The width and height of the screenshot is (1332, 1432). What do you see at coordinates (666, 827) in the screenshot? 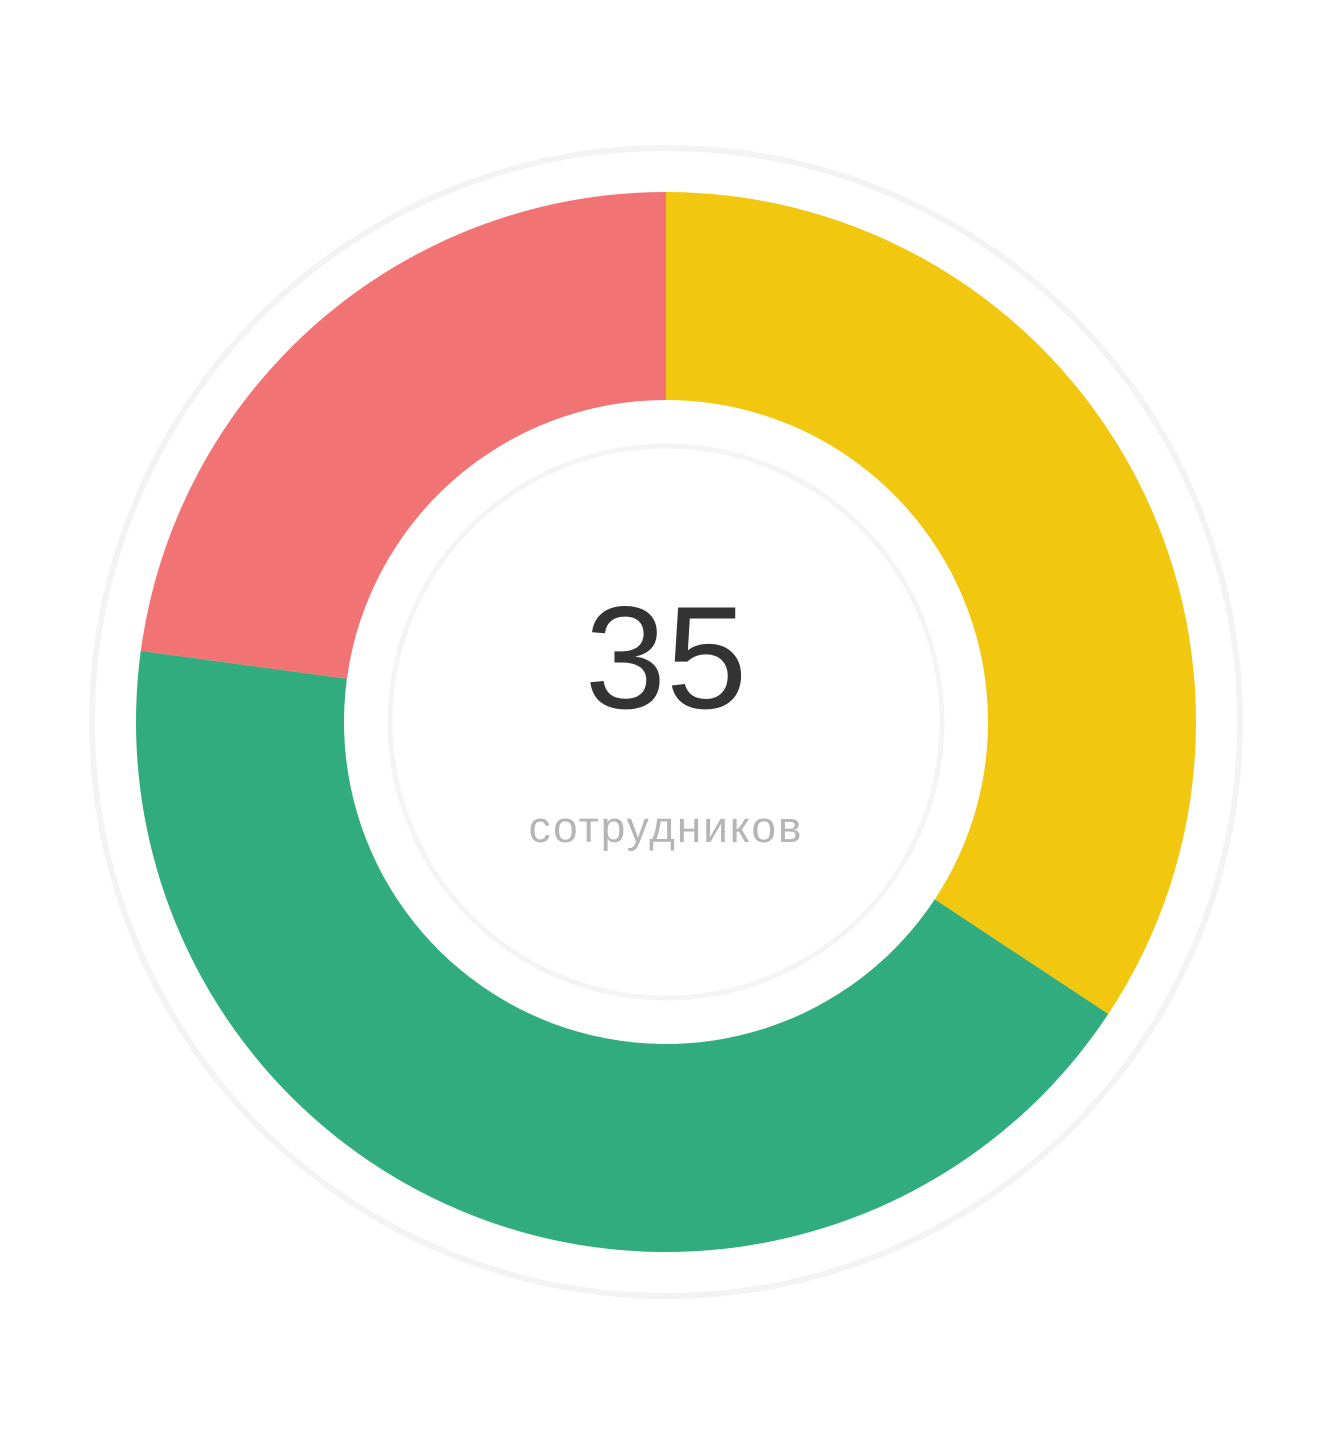
I see `total-caption: сотрудников` at bounding box center [666, 827].